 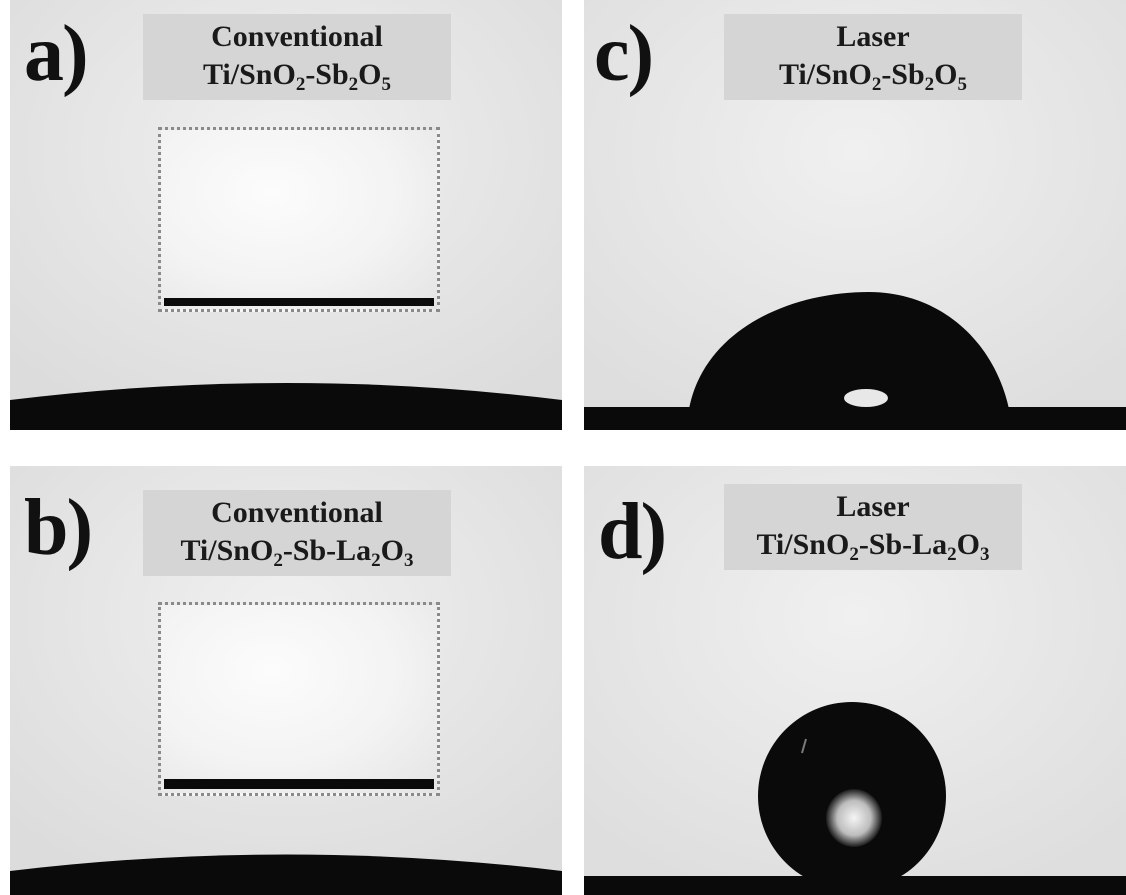 What do you see at coordinates (56, 54) in the screenshot?
I see `panel-letter: a)` at bounding box center [56, 54].